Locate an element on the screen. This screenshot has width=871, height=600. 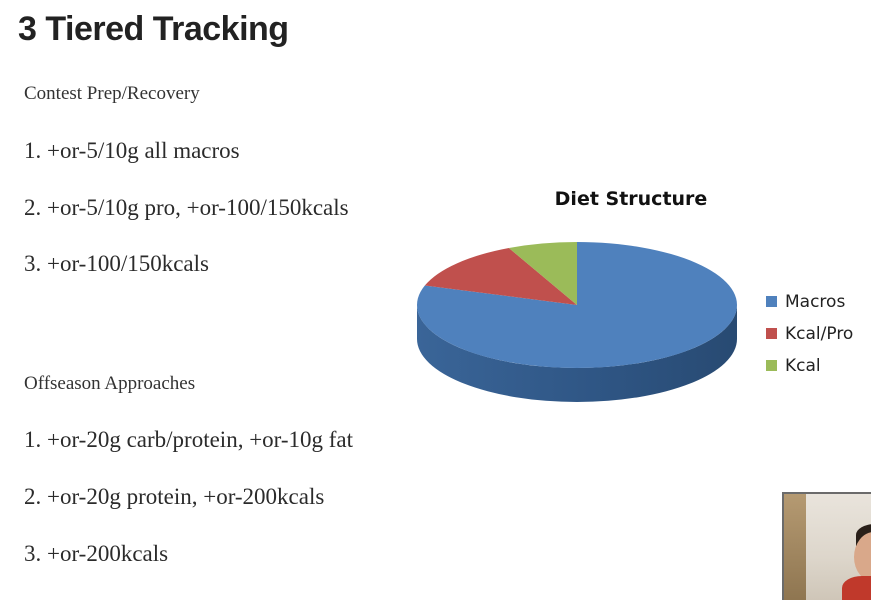
offseason-item-3: 3. +or-200kcals is located at coordinates (96, 553).